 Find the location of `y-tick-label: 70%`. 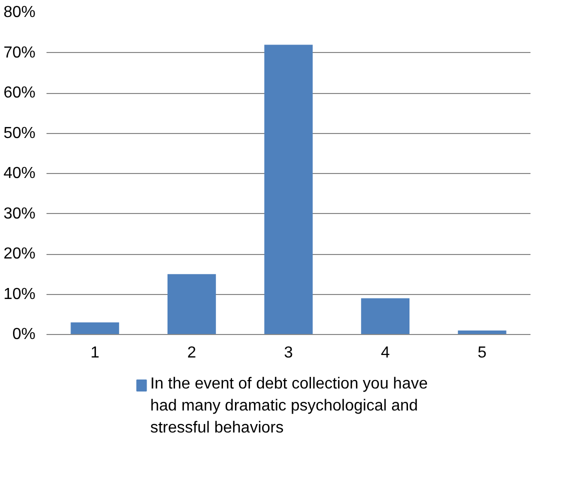

y-tick-label: 70% is located at coordinates (19, 53).